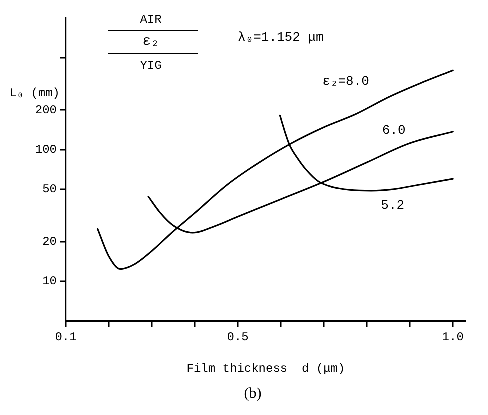 Image resolution: width=488 pixels, height=415 pixels. I want to click on x-axis-title: Film thickness d (μm), so click(266, 369).